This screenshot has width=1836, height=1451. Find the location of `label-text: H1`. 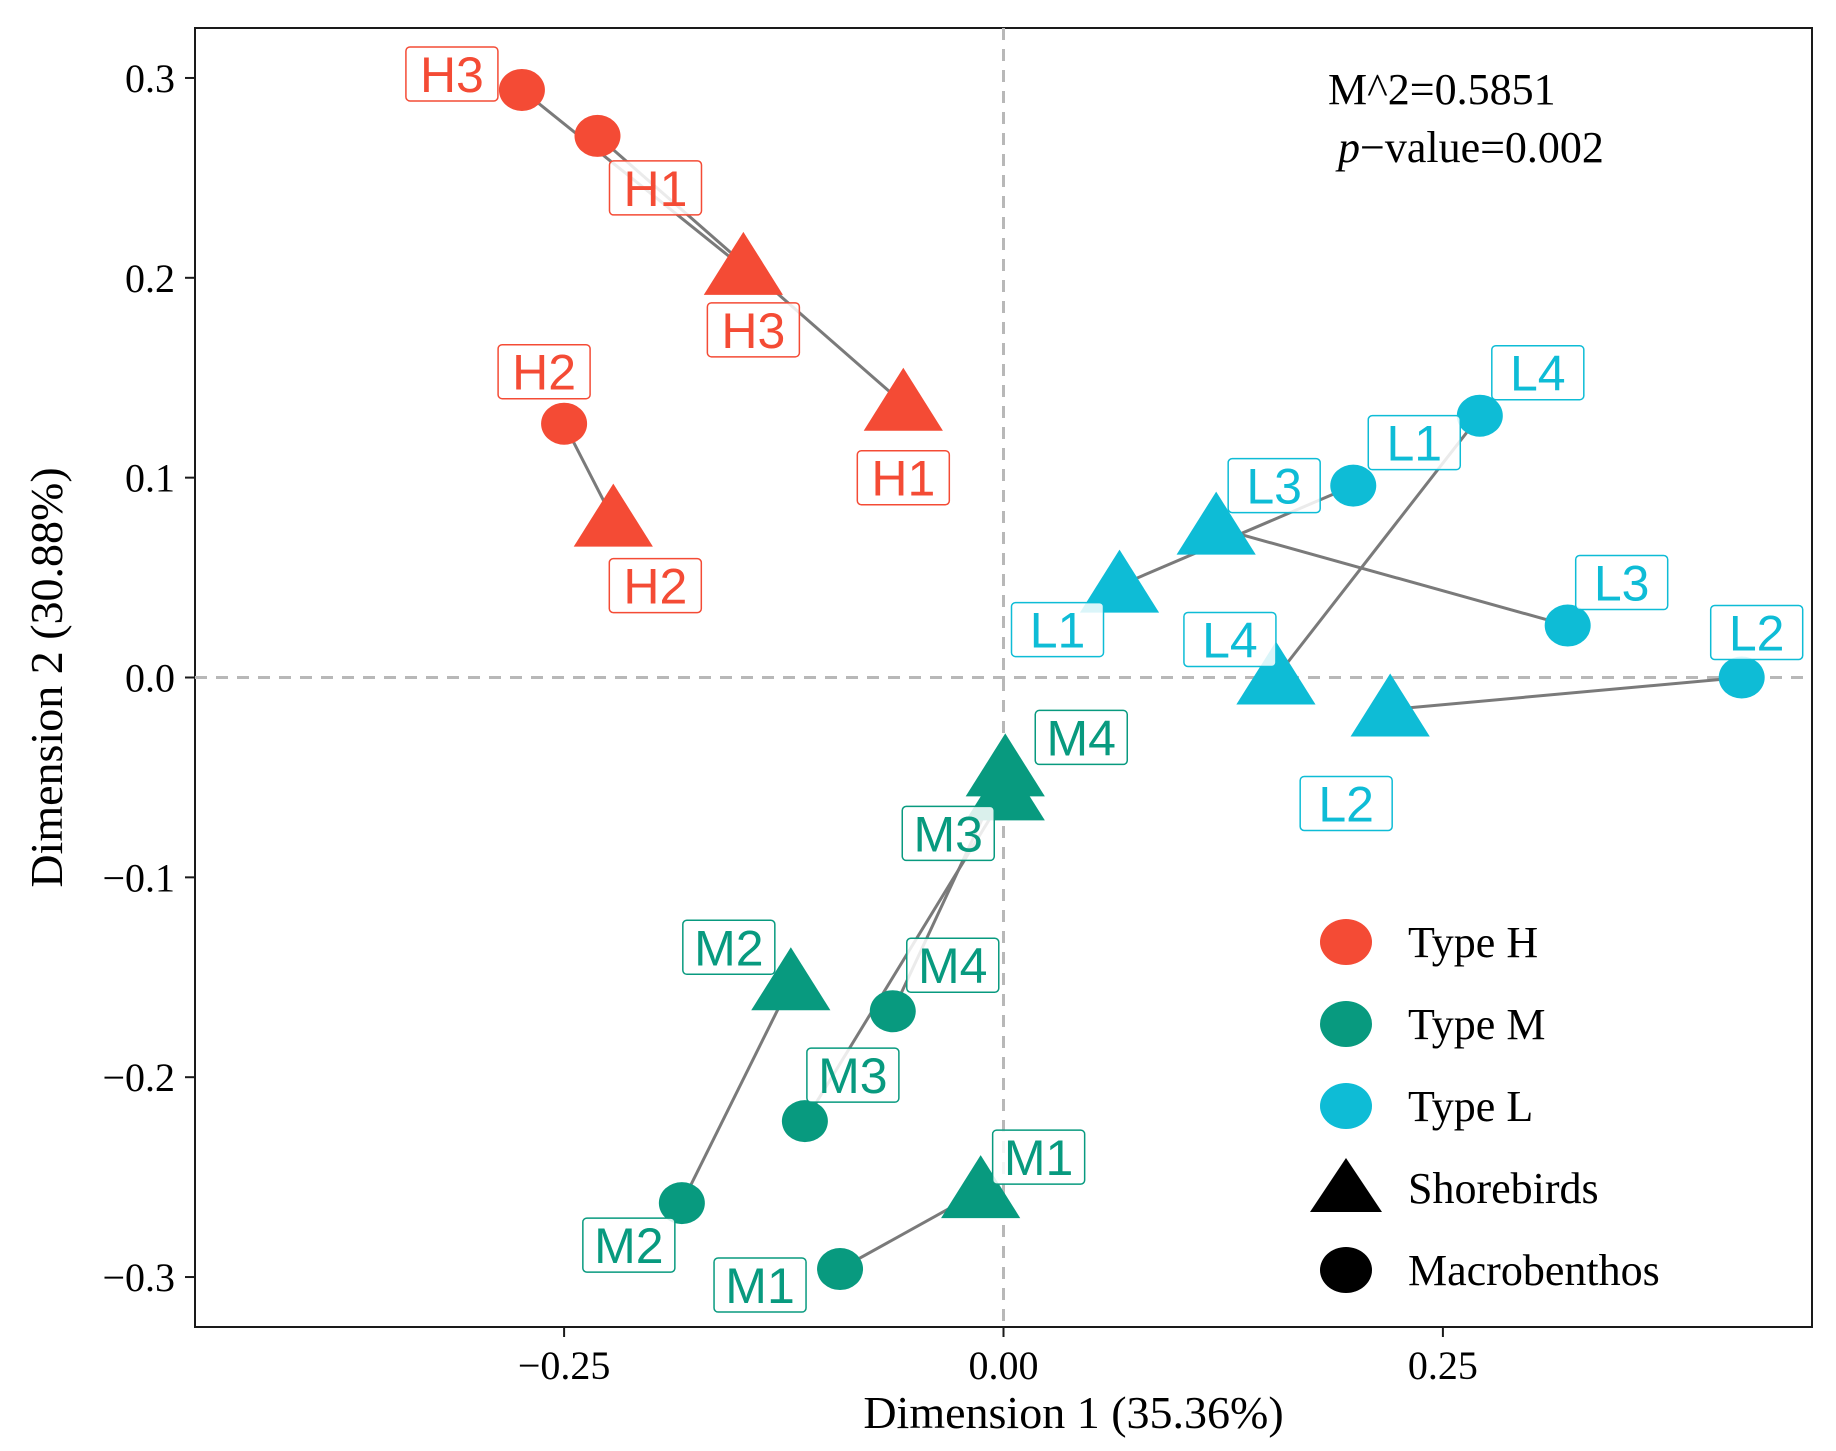

label-text: H1 is located at coordinates (903, 479).